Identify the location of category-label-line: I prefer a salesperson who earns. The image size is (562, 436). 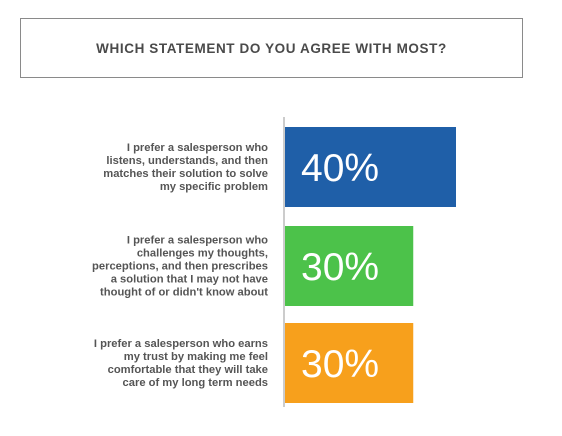
(181, 344).